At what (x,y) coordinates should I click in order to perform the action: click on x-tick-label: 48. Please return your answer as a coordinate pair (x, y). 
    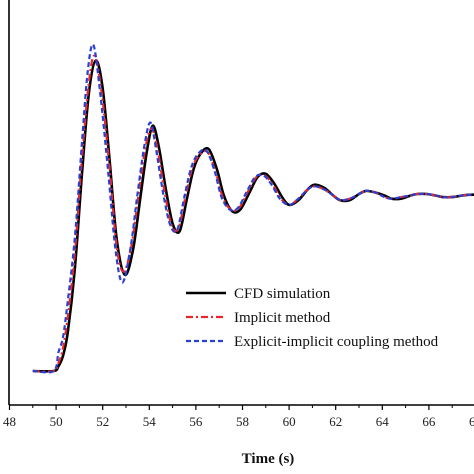
    Looking at the image, I should click on (9, 421).